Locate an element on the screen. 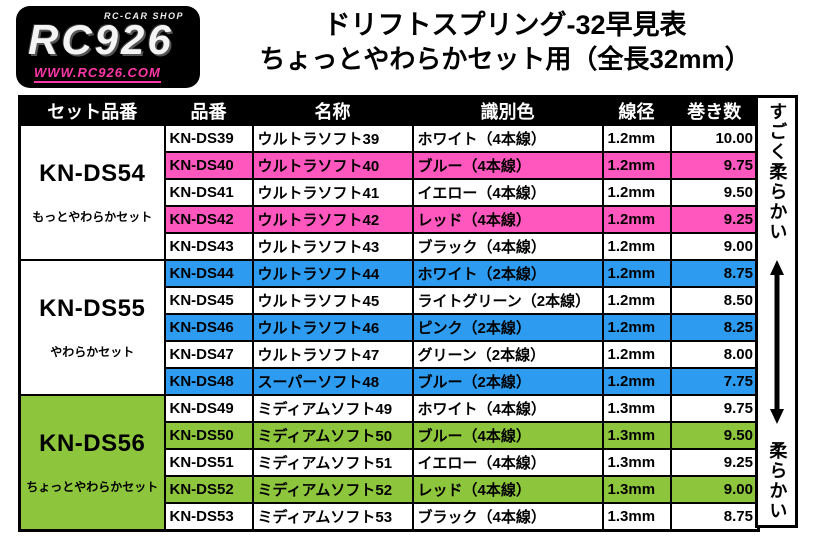 The height and width of the screenshot is (542, 816). cell-part: KN-DS42 is located at coordinates (208, 219).